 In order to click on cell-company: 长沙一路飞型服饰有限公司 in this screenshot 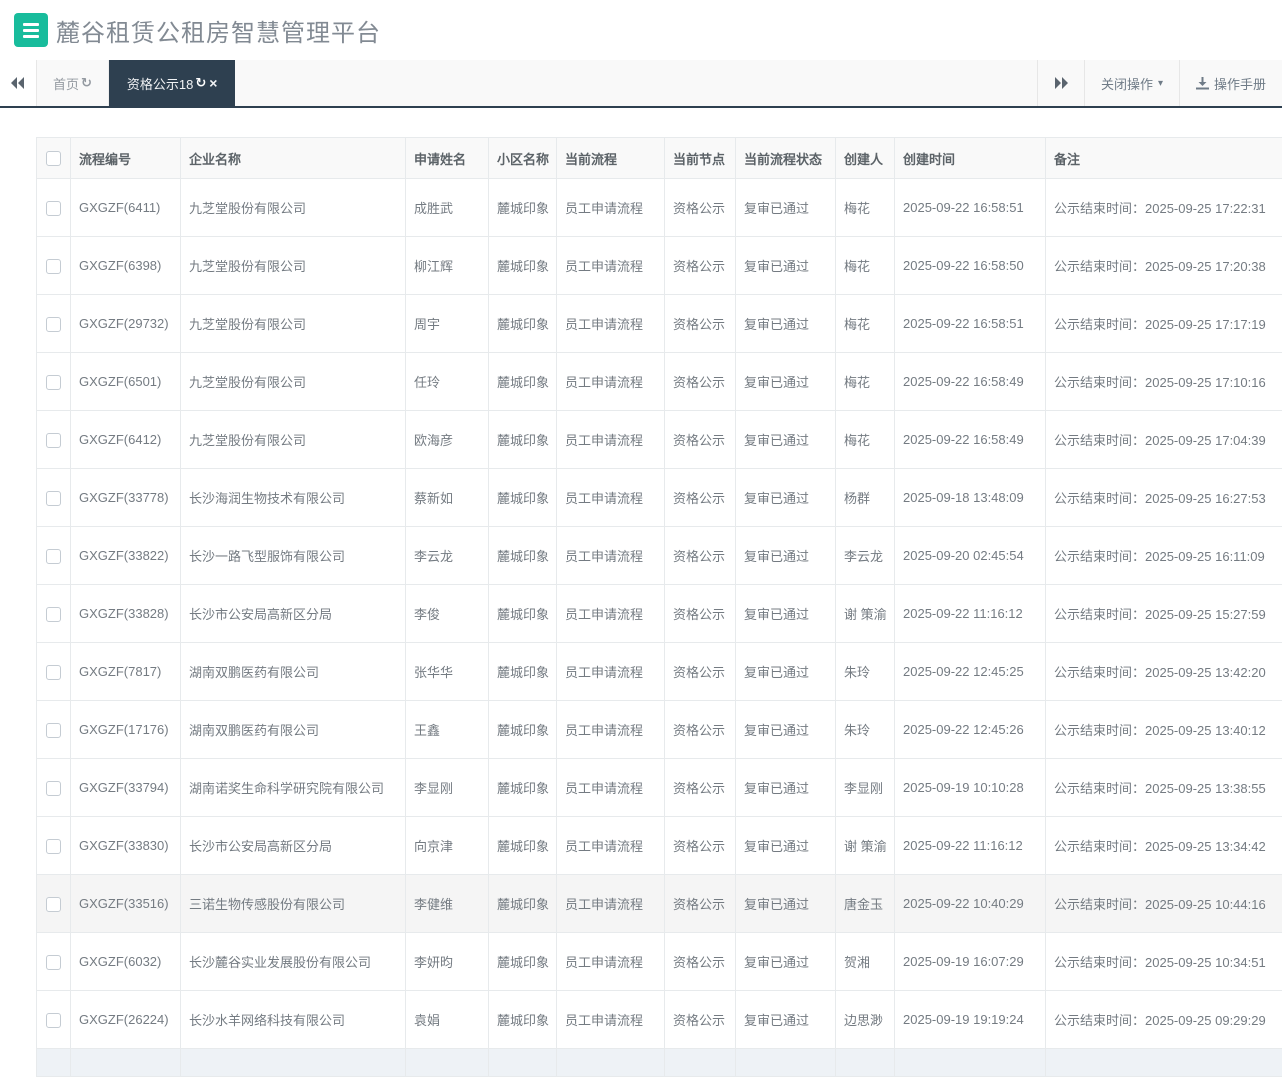, I will do `click(293, 555)`.